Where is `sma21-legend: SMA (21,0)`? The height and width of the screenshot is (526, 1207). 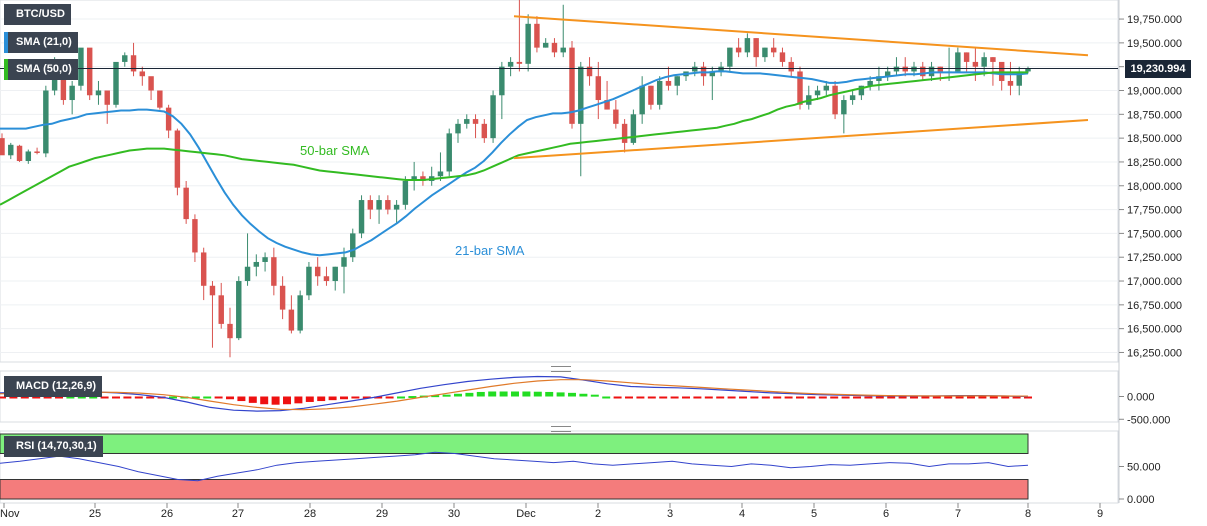
sma21-legend: SMA (21,0) is located at coordinates (41, 42).